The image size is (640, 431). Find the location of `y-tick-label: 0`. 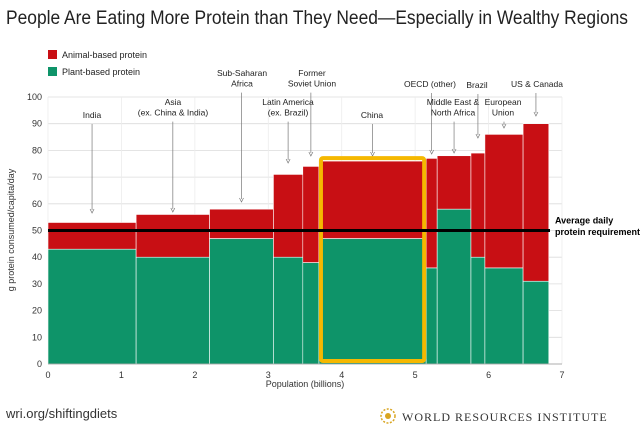

y-tick-label: 0 is located at coordinates (39, 364).